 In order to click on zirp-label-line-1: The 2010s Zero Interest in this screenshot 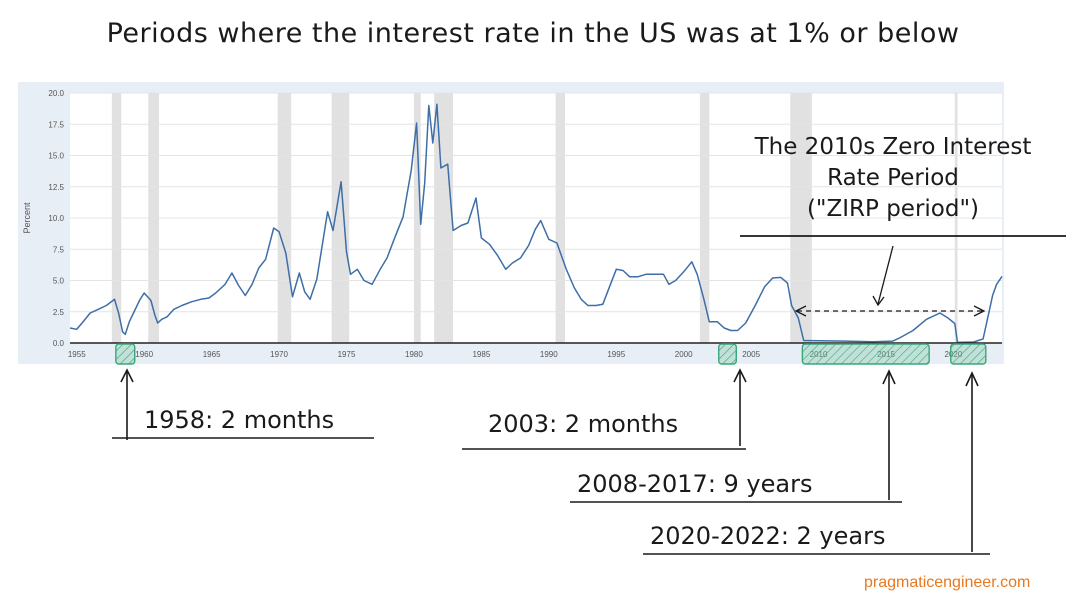, I will do `click(893, 147)`.